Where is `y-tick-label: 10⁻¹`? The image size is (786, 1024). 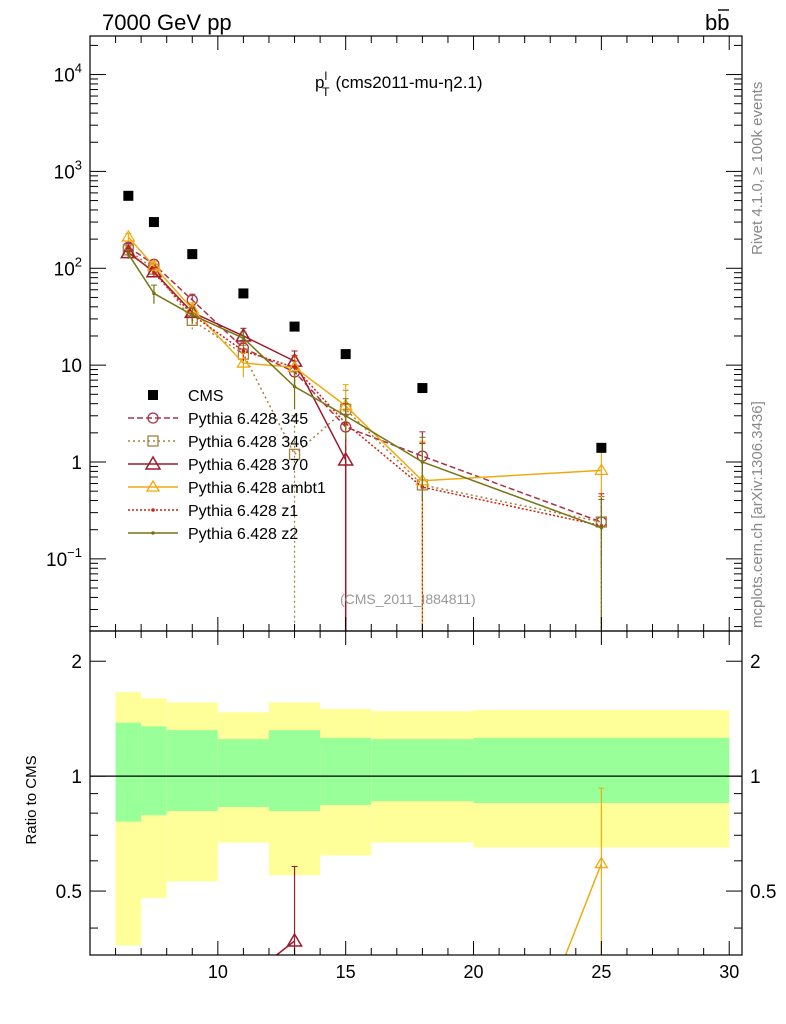
y-tick-label: 10⁻¹ is located at coordinates (64, 558).